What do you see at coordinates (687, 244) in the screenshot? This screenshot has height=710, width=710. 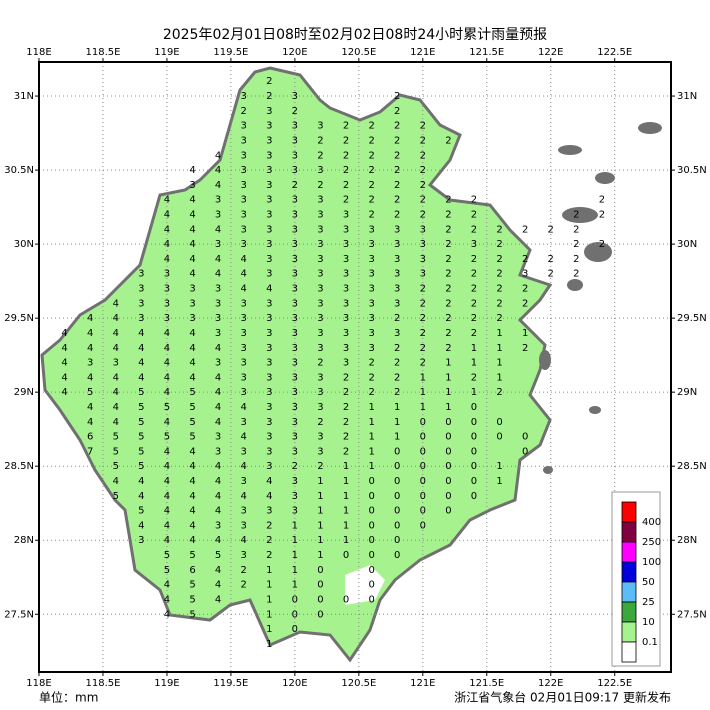 I see `y-tick-label: 30N` at bounding box center [687, 244].